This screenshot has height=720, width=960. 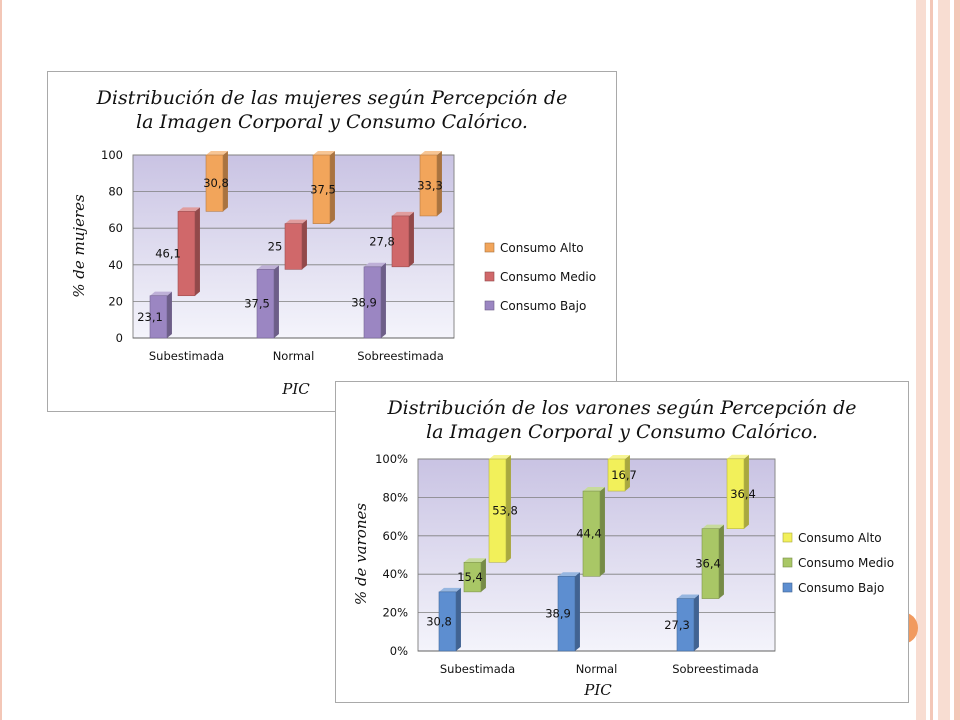 What do you see at coordinates (150, 317) in the screenshot?
I see `data-label: 23,1` at bounding box center [150, 317].